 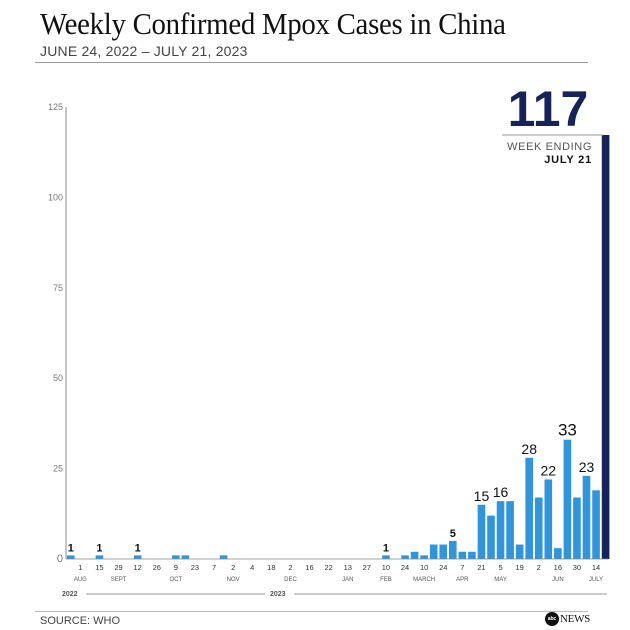 What do you see at coordinates (99, 567) in the screenshot?
I see `x-tick-label: 15` at bounding box center [99, 567].